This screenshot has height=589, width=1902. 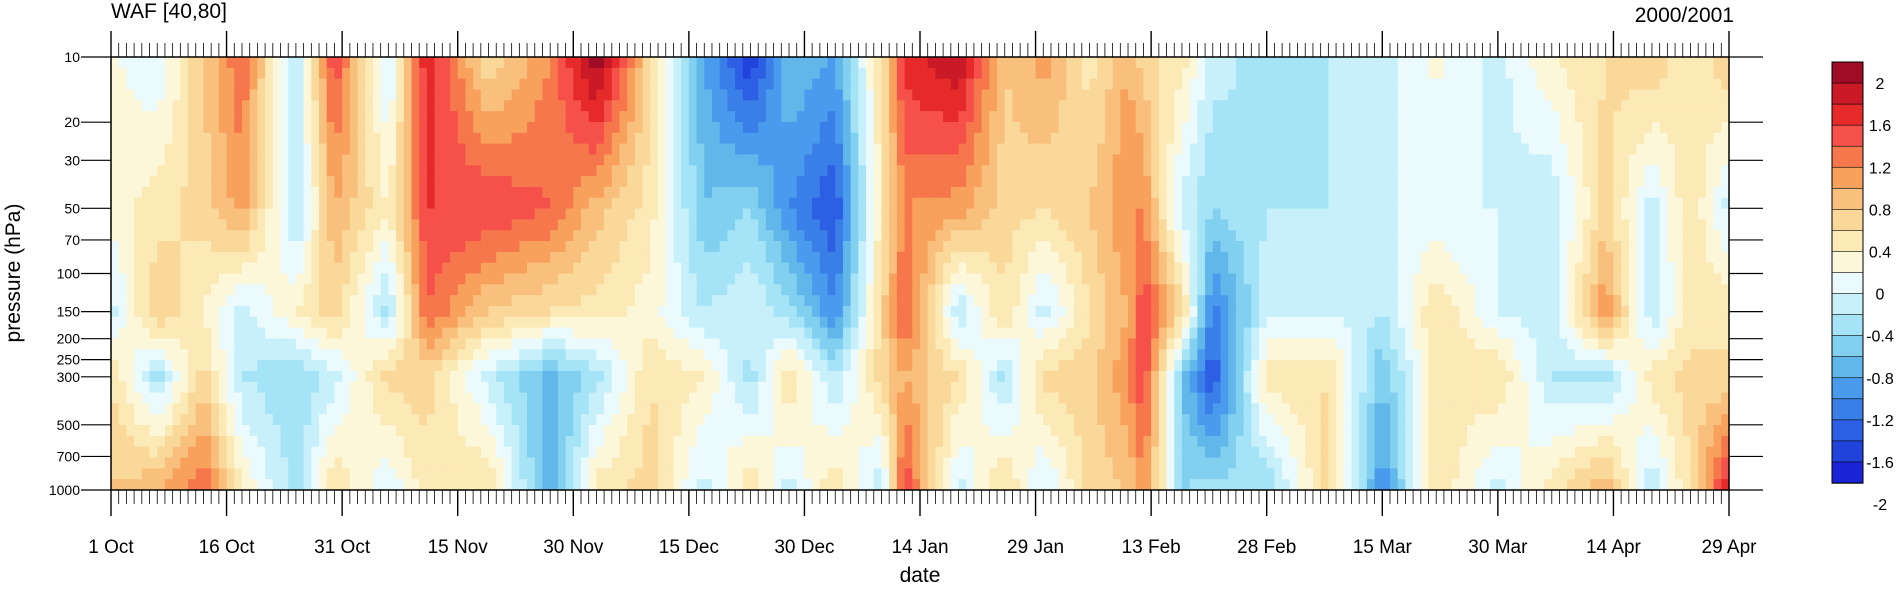 I want to click on chart-subtitle: 2000/2001, so click(x=1684, y=15).